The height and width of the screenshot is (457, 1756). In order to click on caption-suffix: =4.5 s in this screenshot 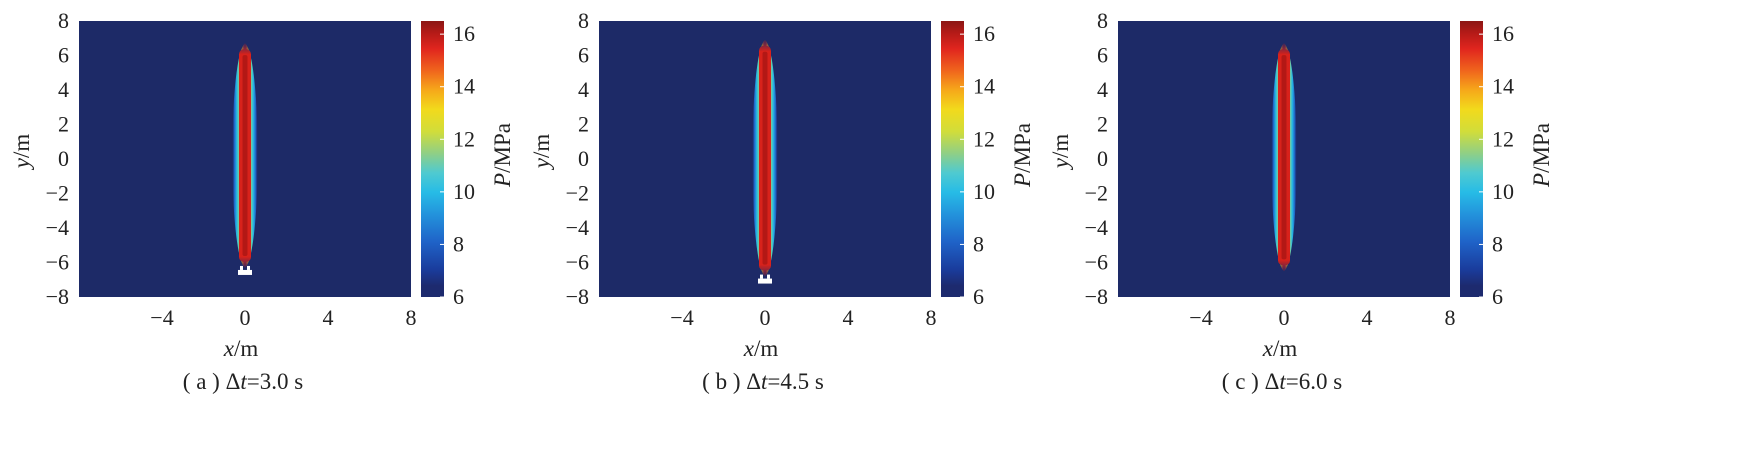, I will do `click(795, 381)`.